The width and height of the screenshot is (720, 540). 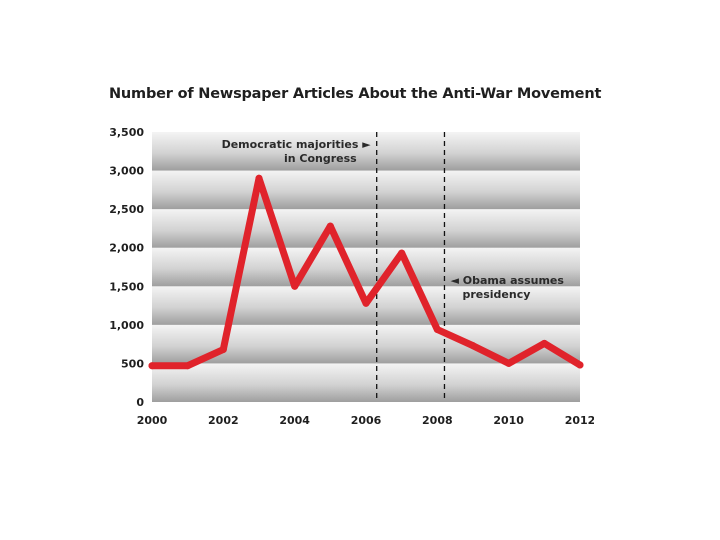 I want to click on y-tick-label: 500, so click(x=132, y=363).